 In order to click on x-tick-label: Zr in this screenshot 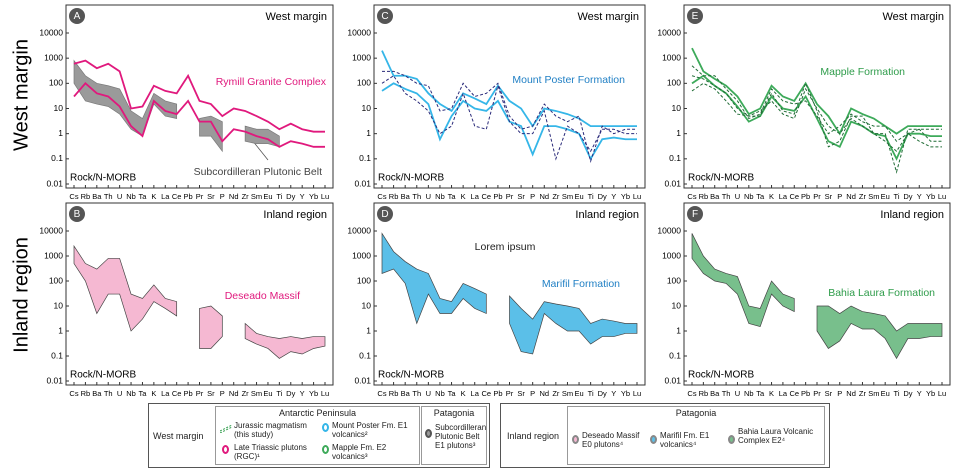, I will do `click(246, 196)`.